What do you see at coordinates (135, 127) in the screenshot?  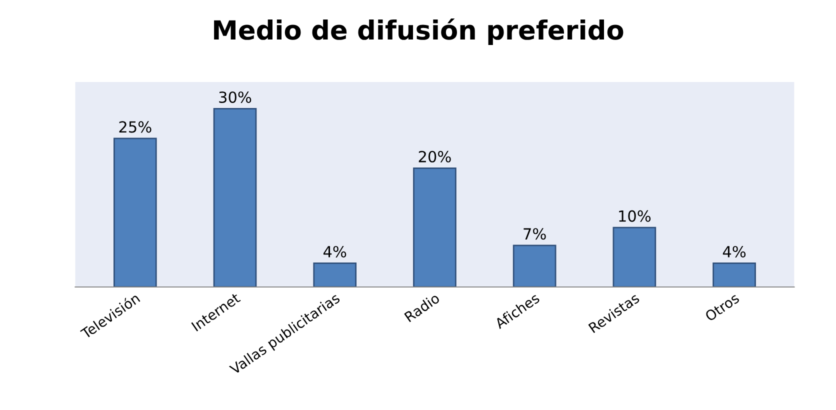 I see `data-label: 25%` at bounding box center [135, 127].